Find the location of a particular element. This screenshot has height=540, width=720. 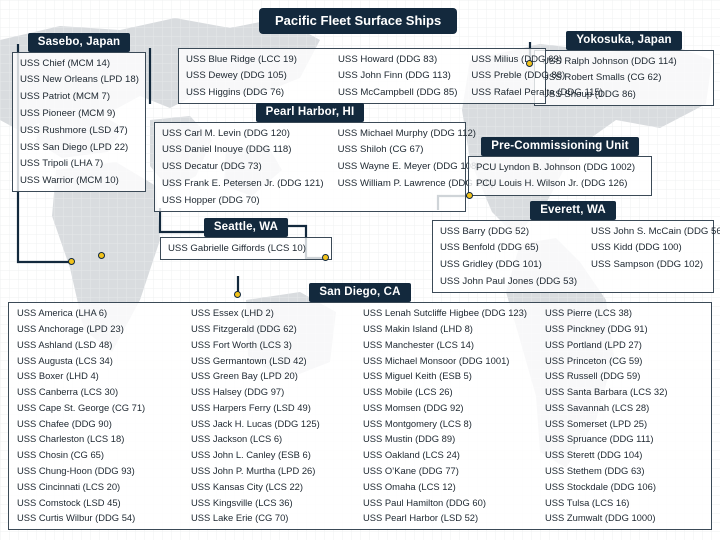

list-item: USS Canberra (LCS 30) is located at coordinates (68, 392).